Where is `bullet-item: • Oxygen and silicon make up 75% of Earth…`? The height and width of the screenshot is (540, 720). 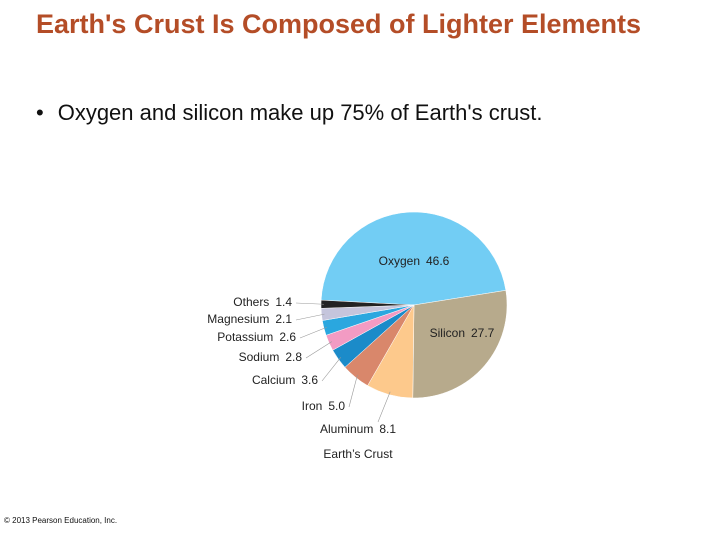 bullet-item: • Oxygen and silicon make up 75% of Earth… is located at coordinates (289, 112).